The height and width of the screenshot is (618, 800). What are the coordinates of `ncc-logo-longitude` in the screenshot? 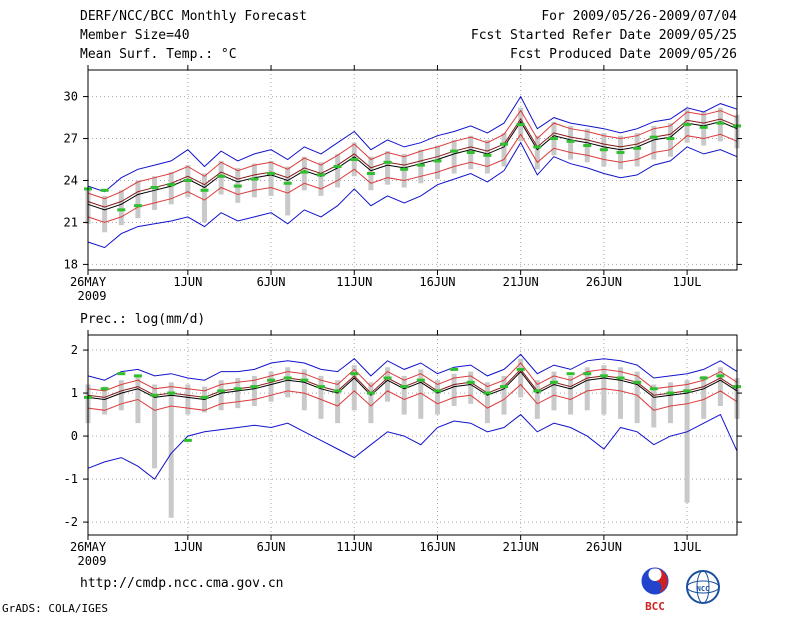 It's located at (703, 587).